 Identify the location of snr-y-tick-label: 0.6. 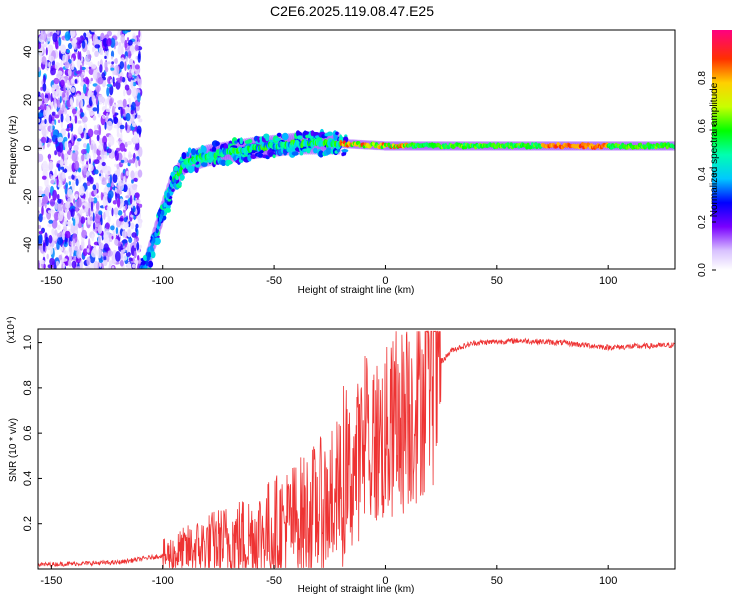
(28, 433).